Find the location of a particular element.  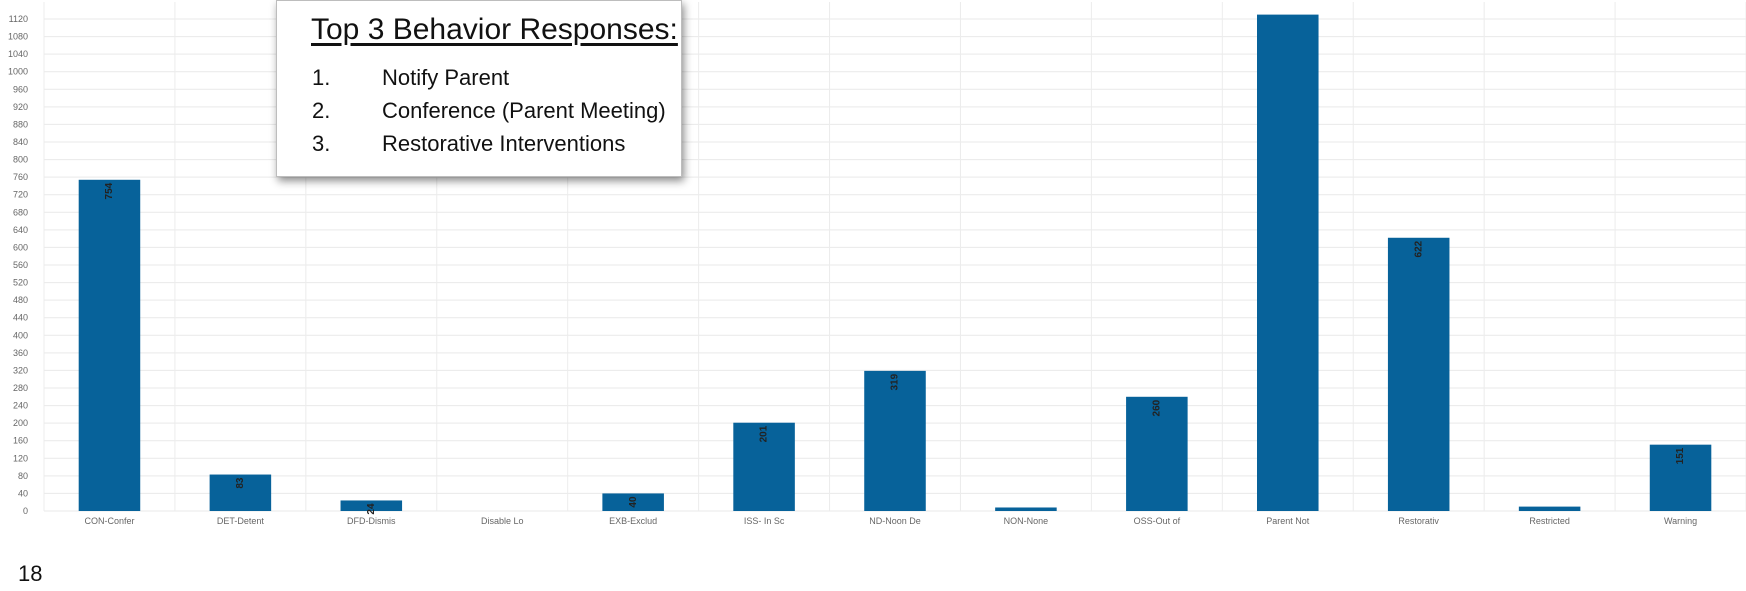

y-tick-label: 520 is located at coordinates (20, 283).